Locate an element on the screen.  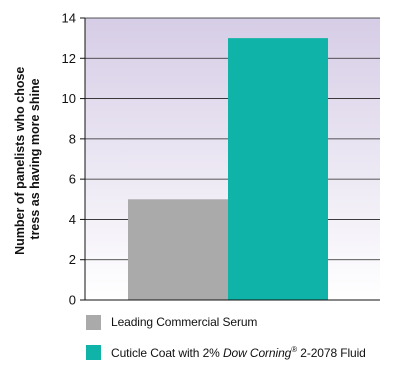
y-axis-ticks: 0 2 4 6 8 10 12 14 is located at coordinates (73, 159).